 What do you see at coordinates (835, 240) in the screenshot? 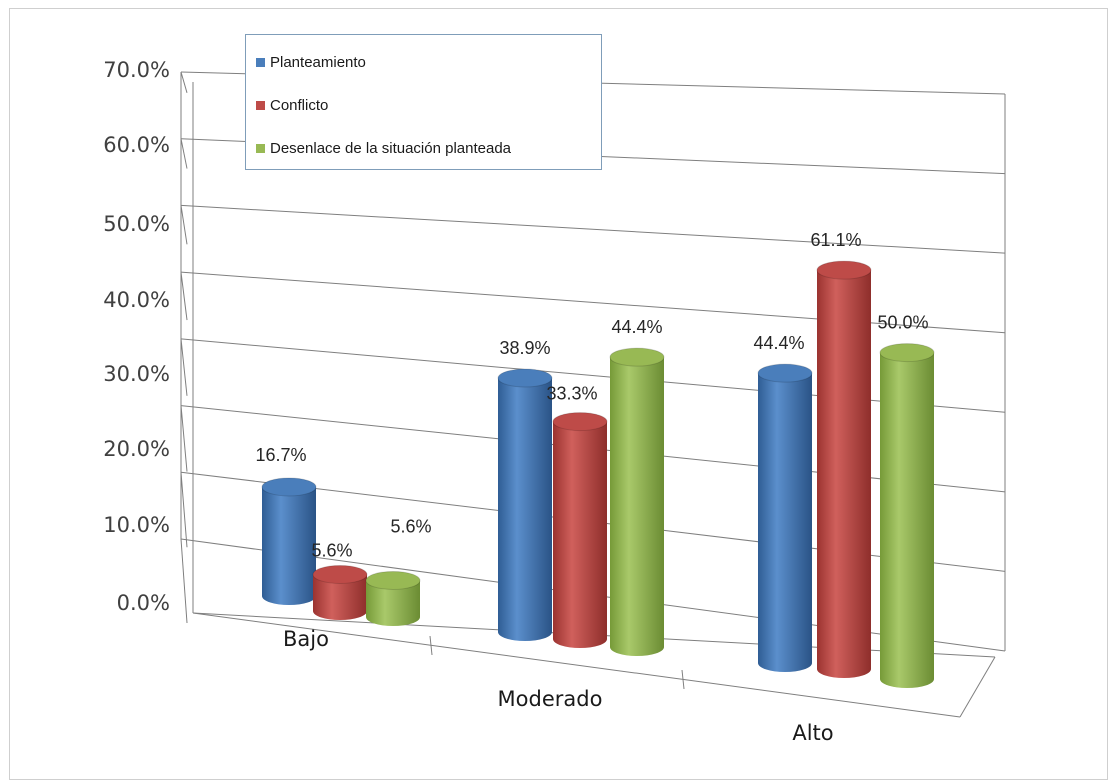
I see `data-label: 61.1%` at bounding box center [835, 240].